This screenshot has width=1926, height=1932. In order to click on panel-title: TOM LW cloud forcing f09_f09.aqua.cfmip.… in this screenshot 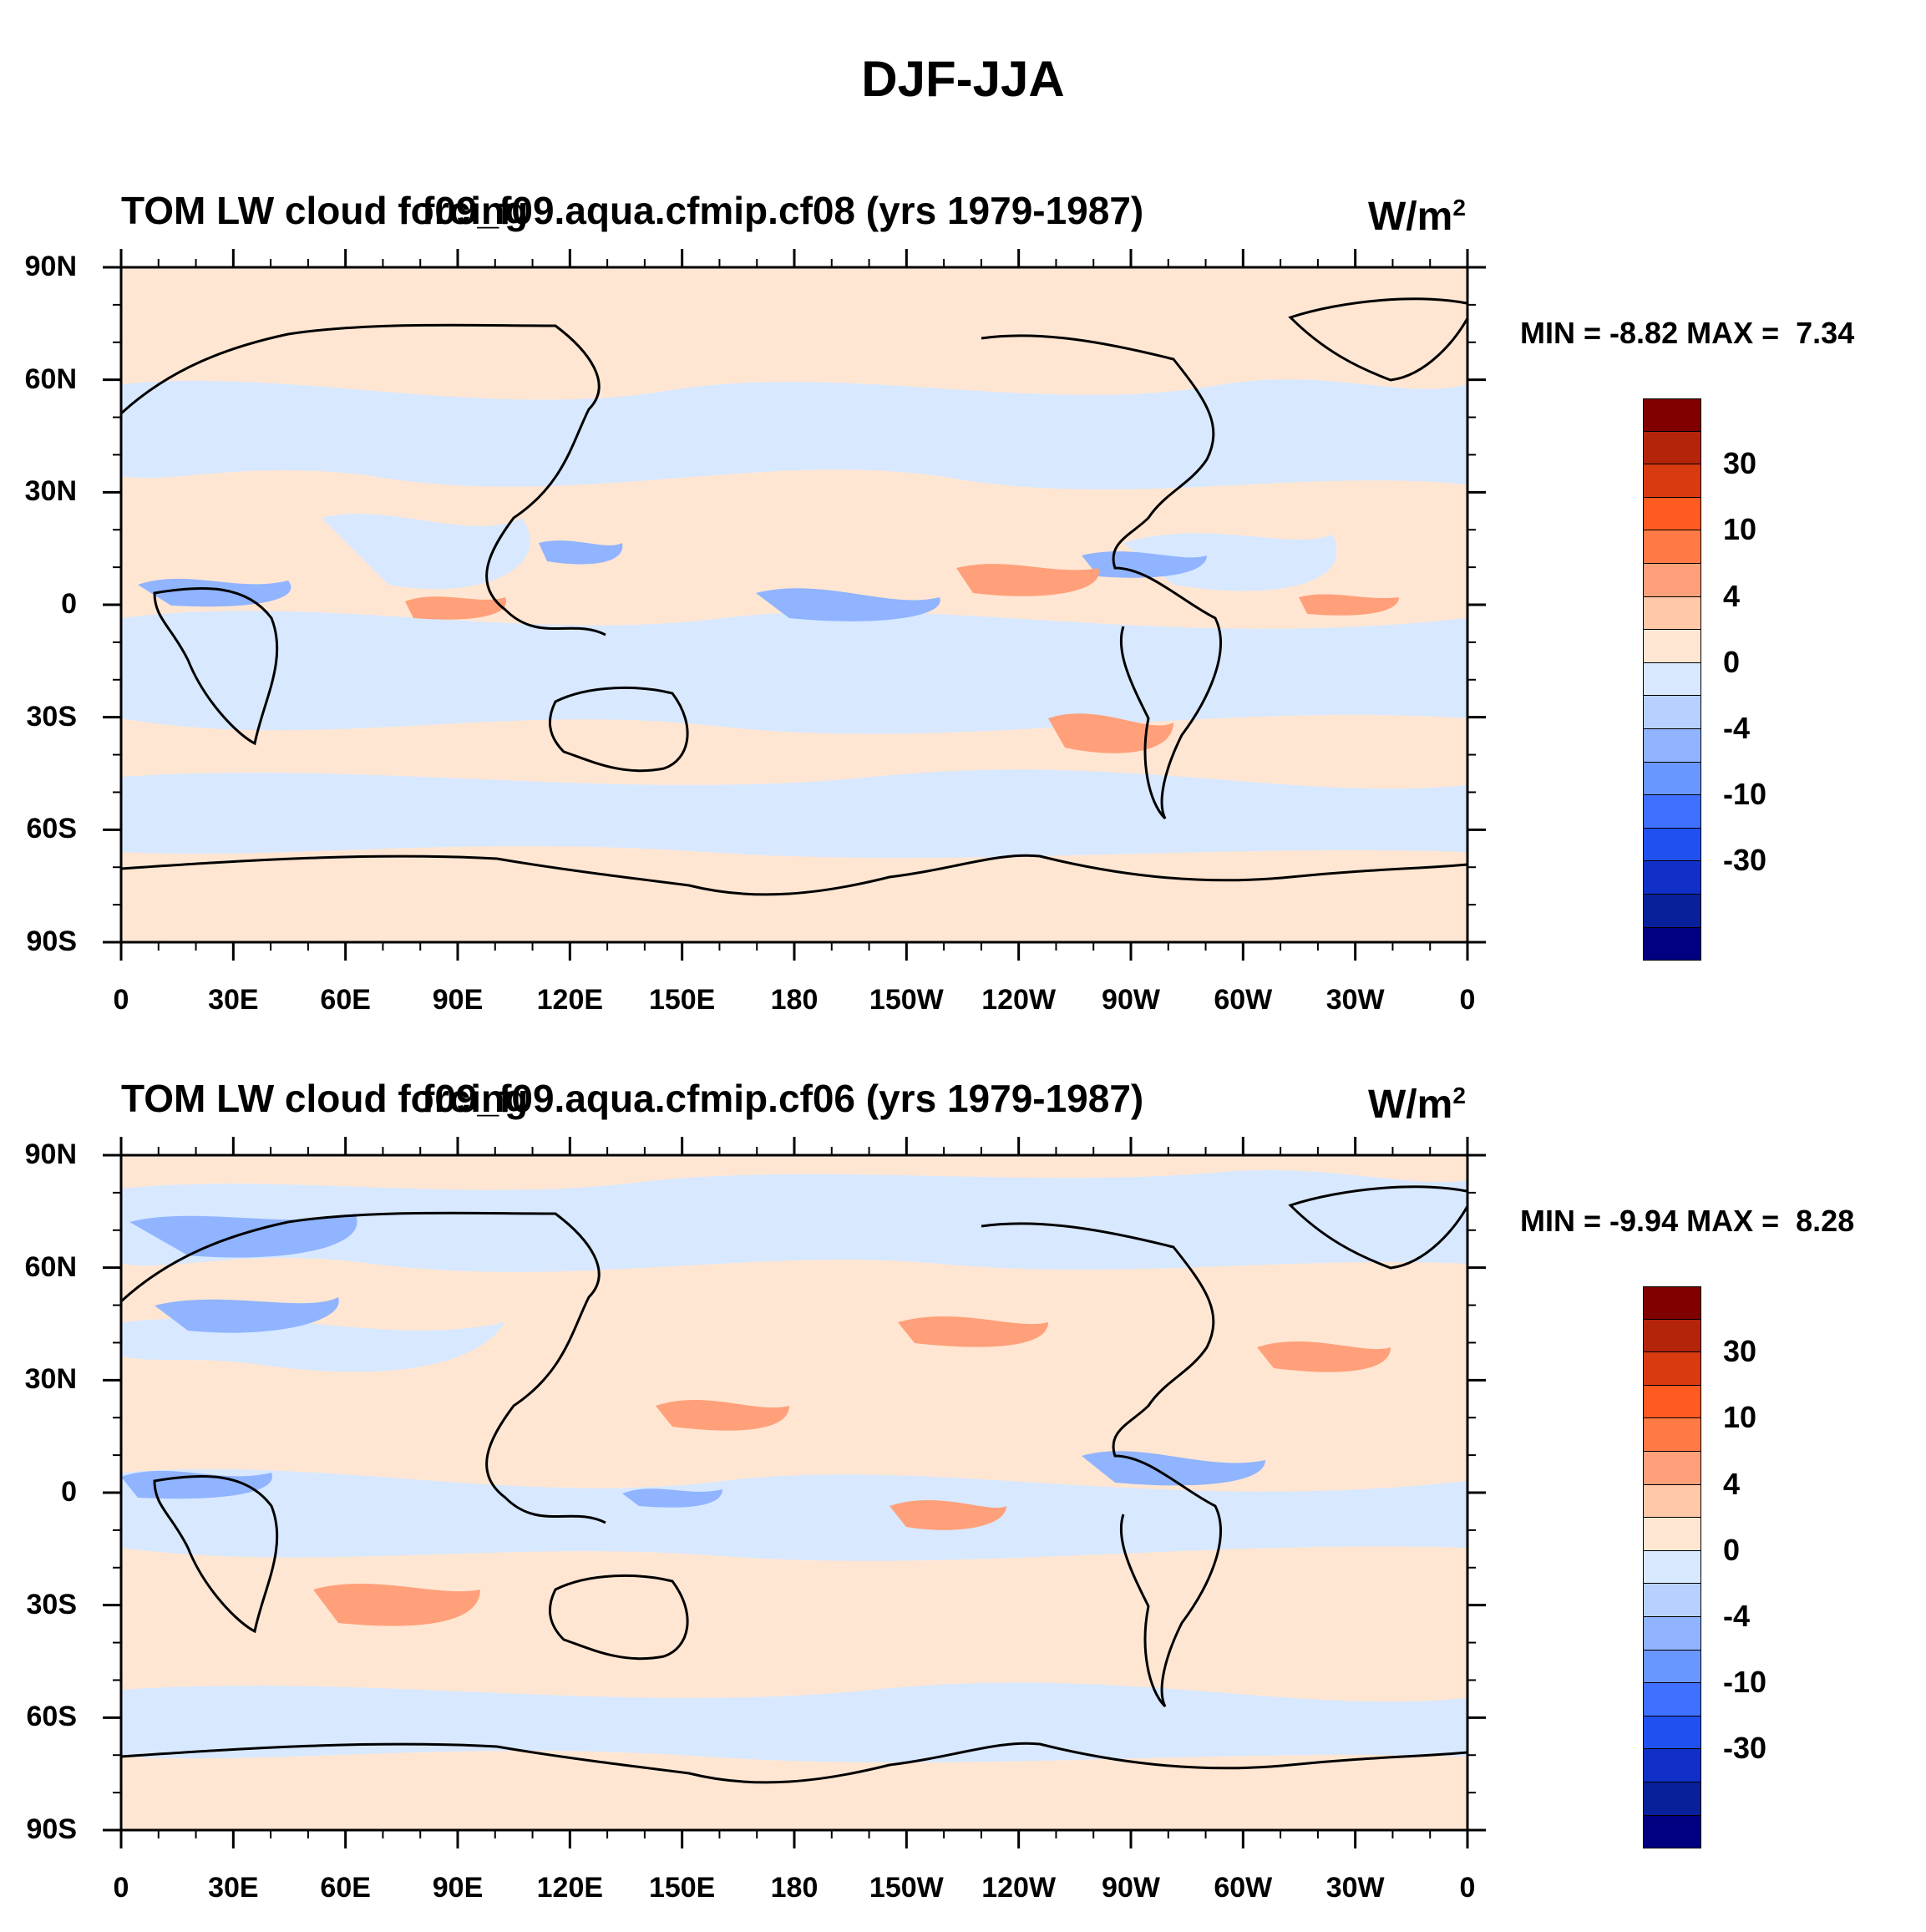, I will do `click(632, 210)`.